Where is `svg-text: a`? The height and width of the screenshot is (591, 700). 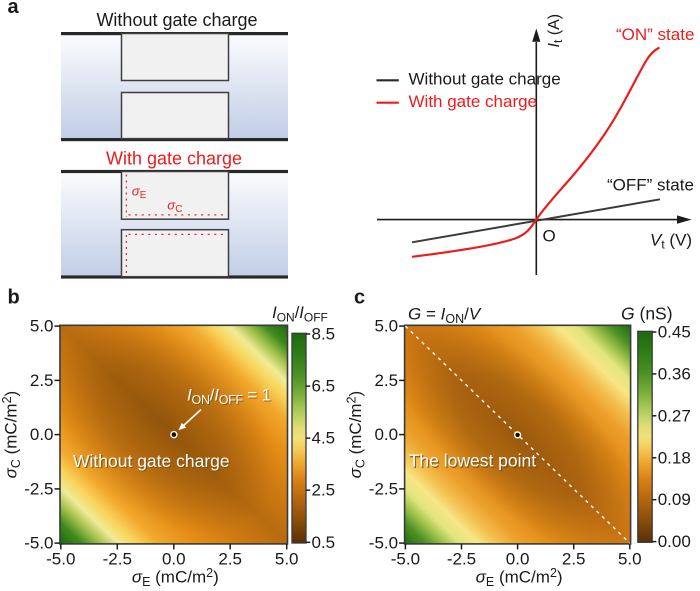
svg-text: a is located at coordinates (14, 9).